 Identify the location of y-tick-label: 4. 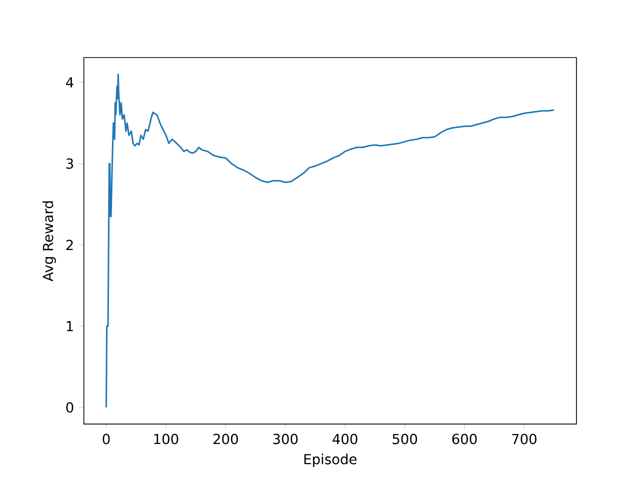
(70, 82).